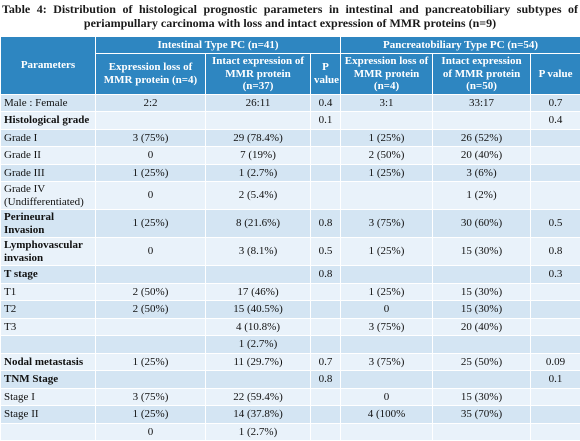 This screenshot has width=580, height=441. I want to click on group-header: Pancreatobiliary Type PC (n=54), so click(460, 45).